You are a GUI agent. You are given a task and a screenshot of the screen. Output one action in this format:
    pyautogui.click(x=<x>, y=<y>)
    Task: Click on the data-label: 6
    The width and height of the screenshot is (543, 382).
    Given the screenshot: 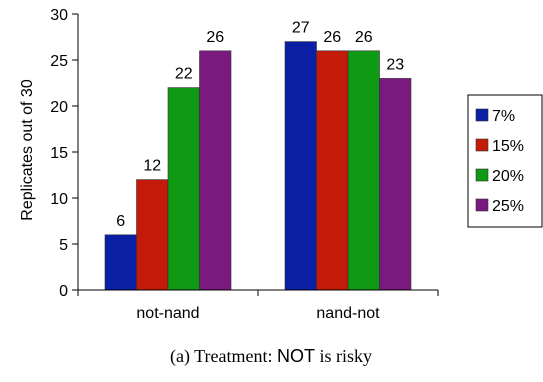 What is the action you would take?
    pyautogui.click(x=120, y=221)
    